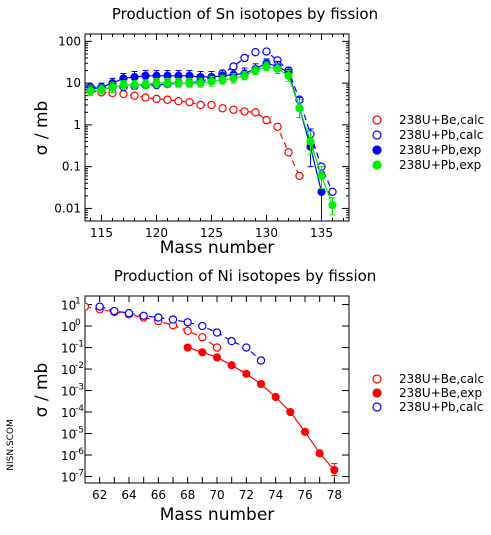 The width and height of the screenshot is (491, 535). What do you see at coordinates (78, 302) in the screenshot?
I see `y-tick-exponent: 1` at bounding box center [78, 302].